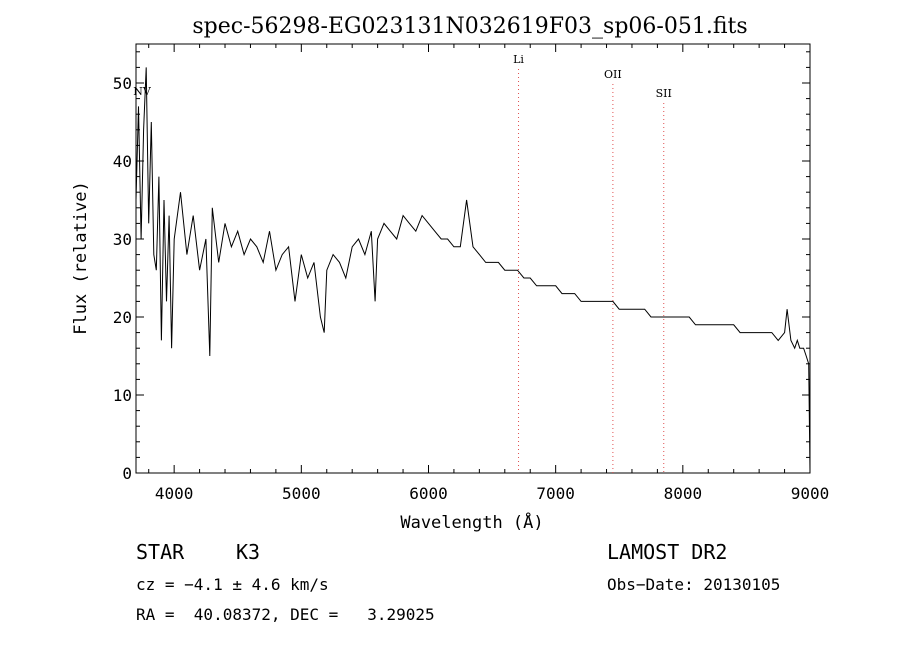 This screenshot has height=650, width=900. I want to click on y-tick-label: 20, so click(122, 317).